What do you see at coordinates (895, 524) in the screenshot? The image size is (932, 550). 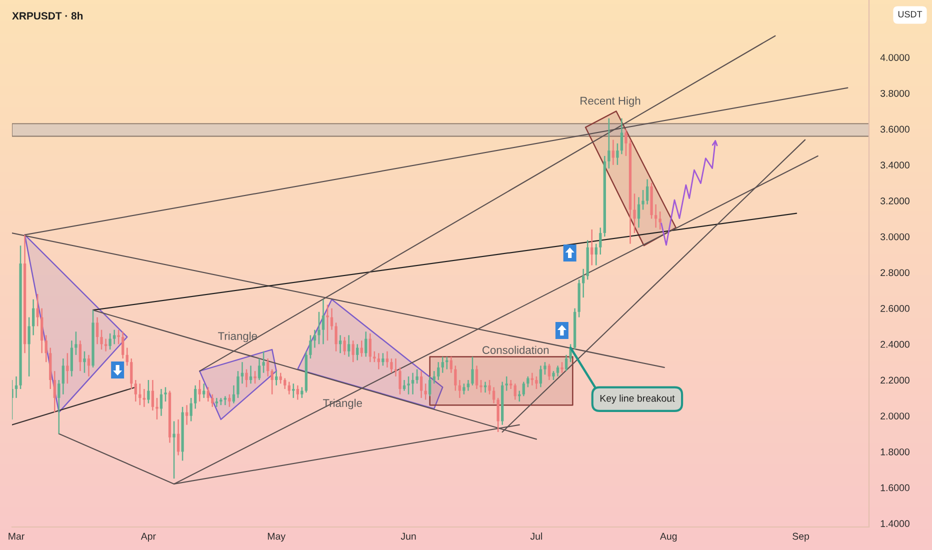 I see `y-tick-label: 1.4000` at bounding box center [895, 524].